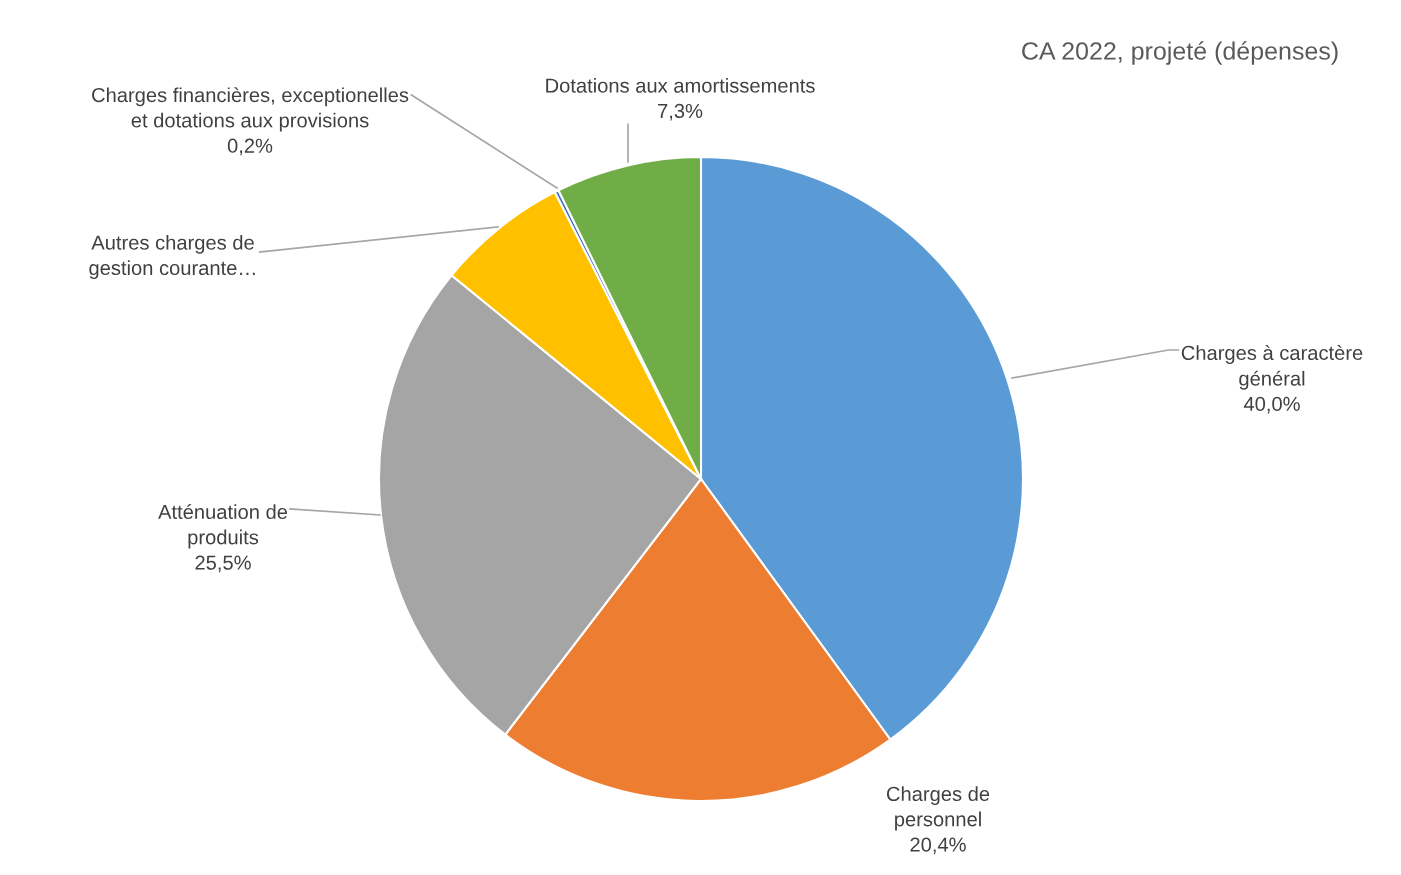  I want to click on data-label: 0,2%, so click(250, 147).